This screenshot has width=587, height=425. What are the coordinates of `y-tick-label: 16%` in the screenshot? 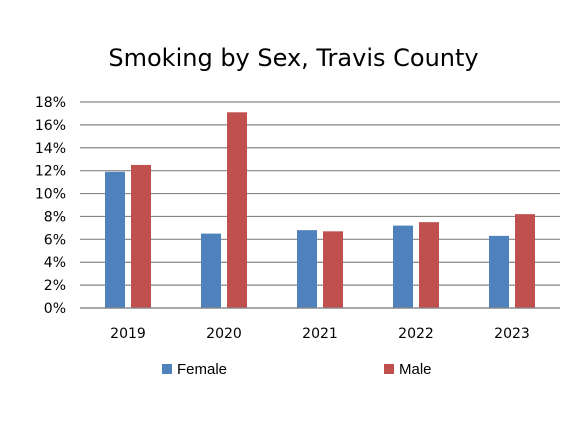 It's located at (50, 126).